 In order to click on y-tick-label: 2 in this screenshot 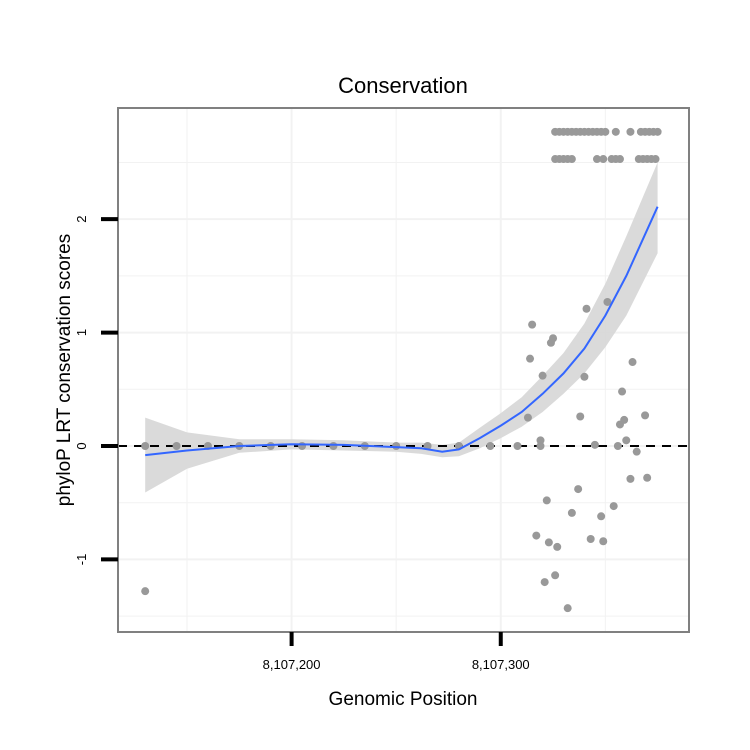, I will do `click(81, 219)`.